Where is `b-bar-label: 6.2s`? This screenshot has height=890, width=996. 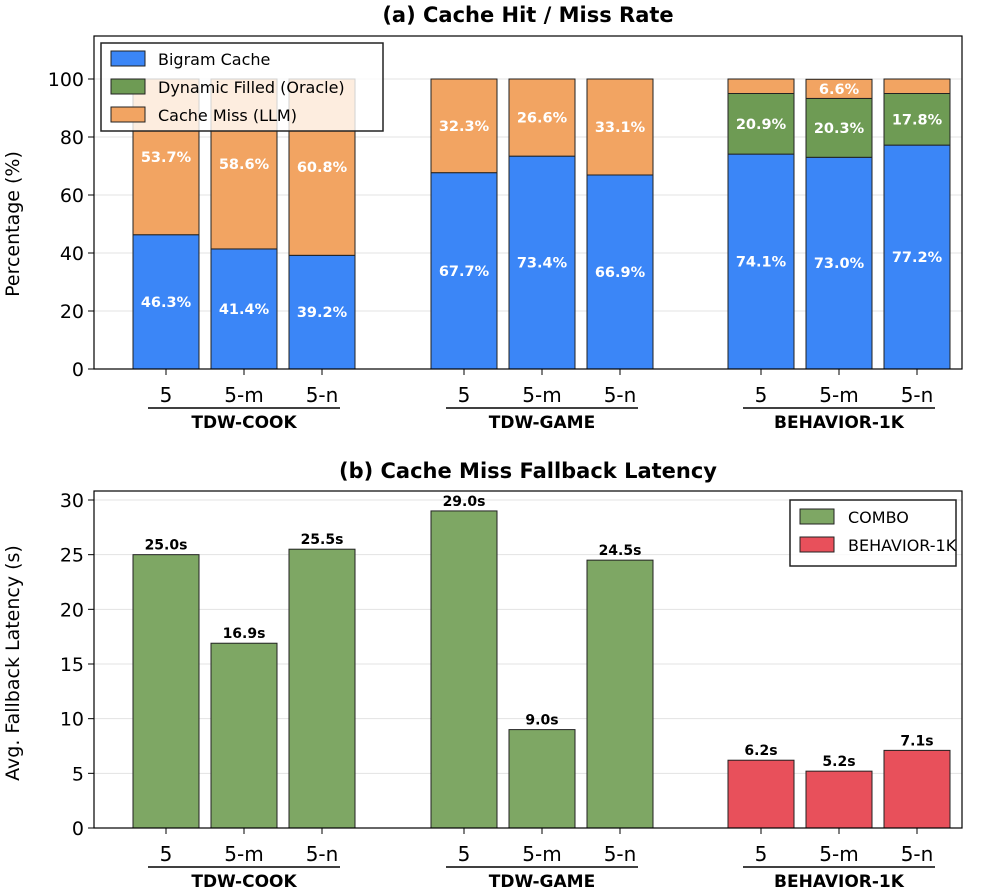 b-bar-label: 6.2s is located at coordinates (760, 751).